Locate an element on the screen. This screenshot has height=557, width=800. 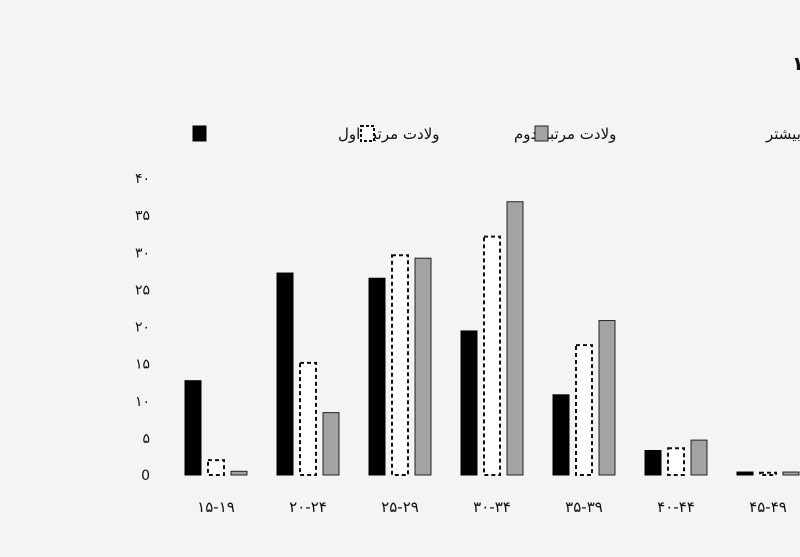
y-tick-label: ۵ is located at coordinates (146, 439).